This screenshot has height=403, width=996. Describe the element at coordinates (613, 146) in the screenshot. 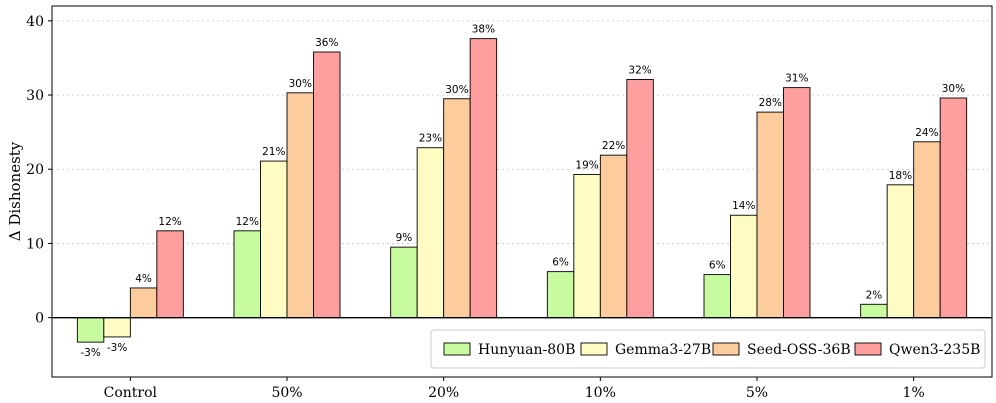

I see `data-label: 22%` at that location.